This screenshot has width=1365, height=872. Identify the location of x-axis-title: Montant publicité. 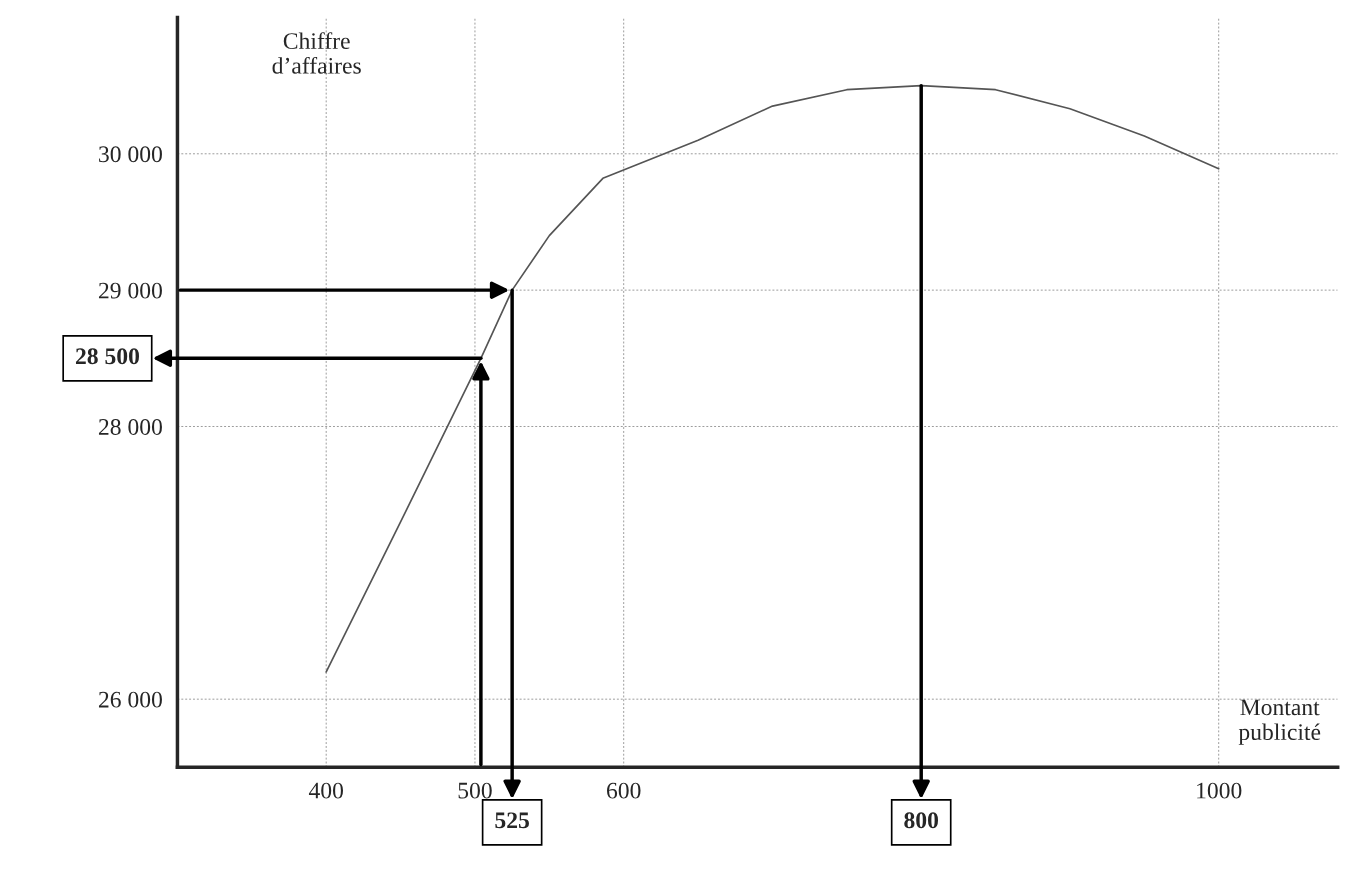
(1279, 722).